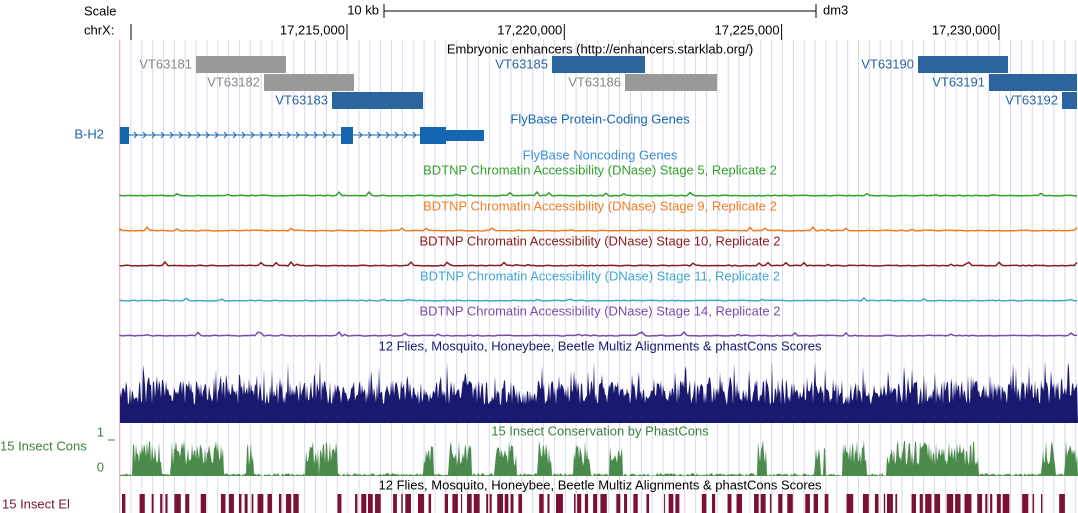 The width and height of the screenshot is (1078, 513). Describe the element at coordinates (600, 430) in the screenshot. I see `track-title: 15 Insect Conservation by PhastCons` at that location.